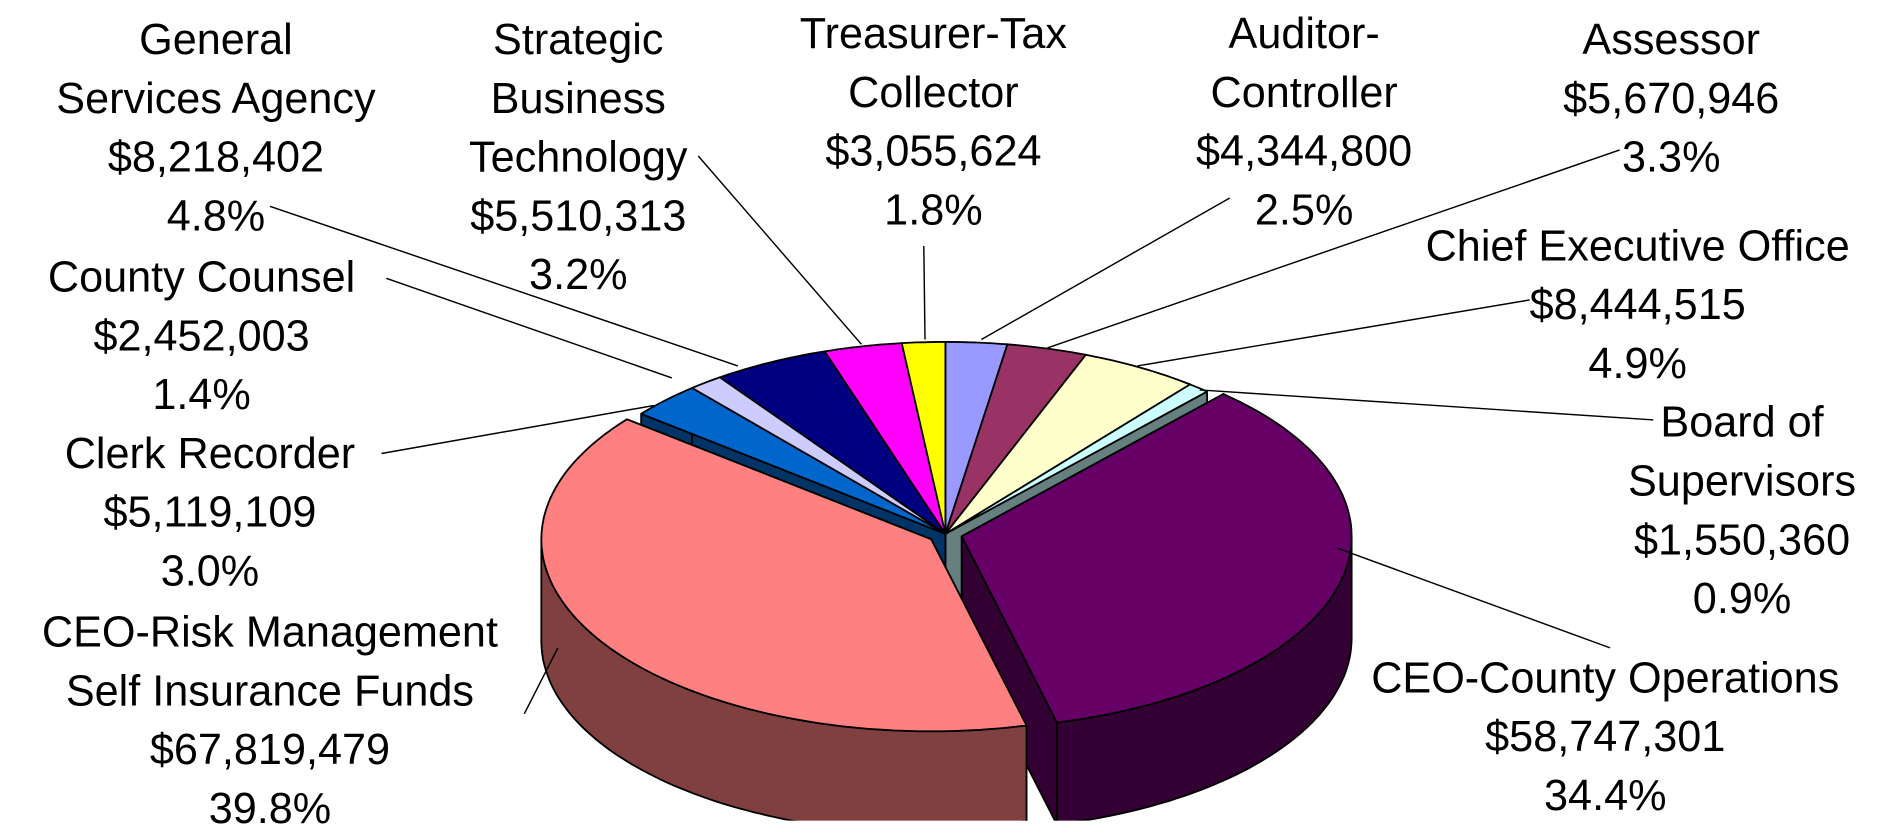 The width and height of the screenshot is (1880, 837). Describe the element at coordinates (1637, 363) in the screenshot. I see `percent-label: 4.9%` at that location.